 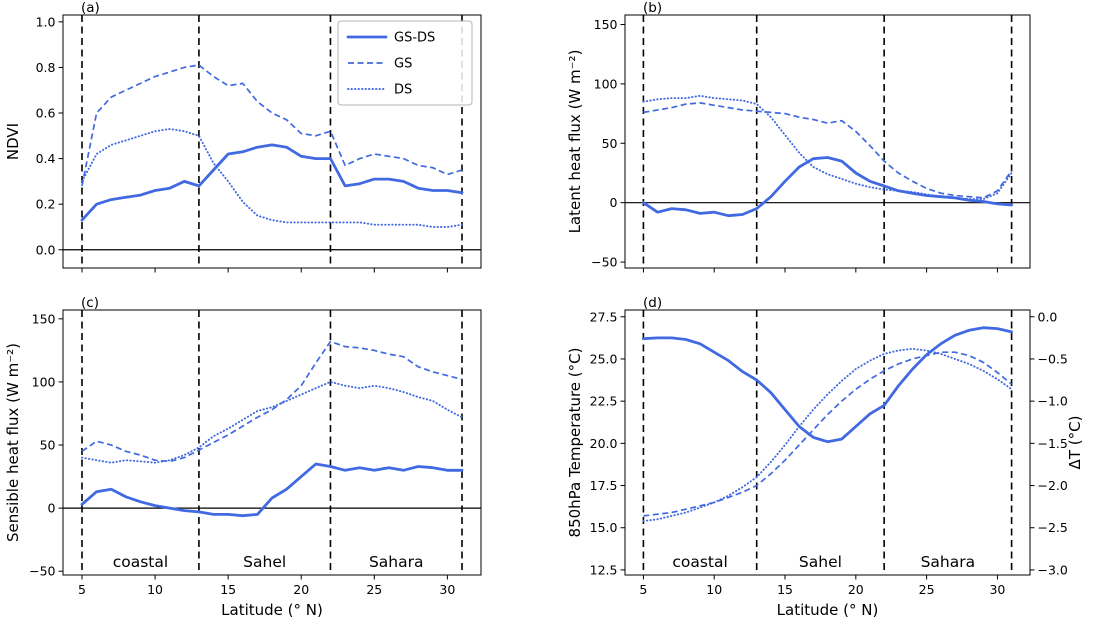 I want to click on panel-title-c: (c), so click(x=90, y=303).